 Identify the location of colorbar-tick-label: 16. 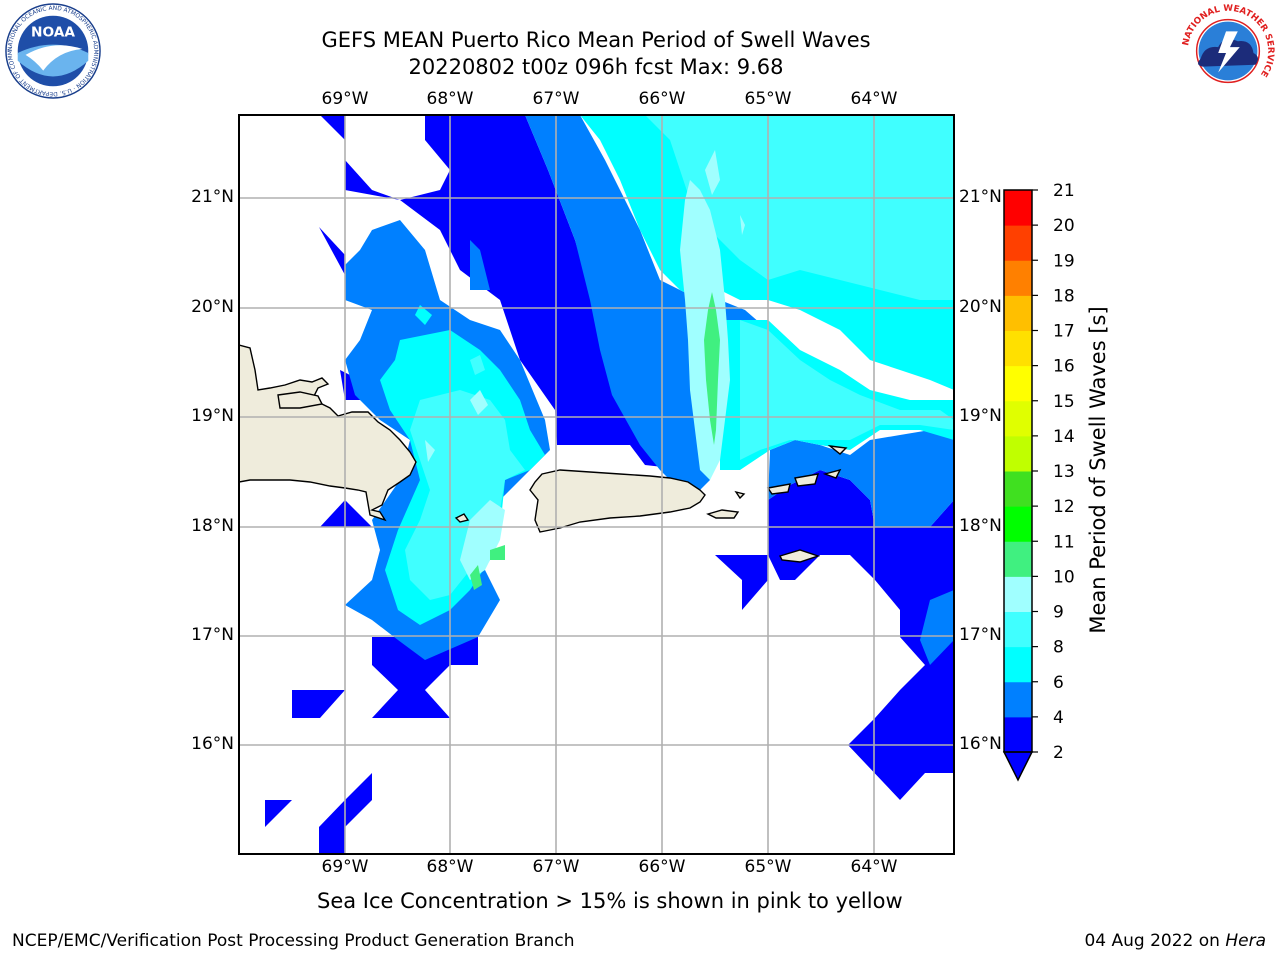
(1064, 367).